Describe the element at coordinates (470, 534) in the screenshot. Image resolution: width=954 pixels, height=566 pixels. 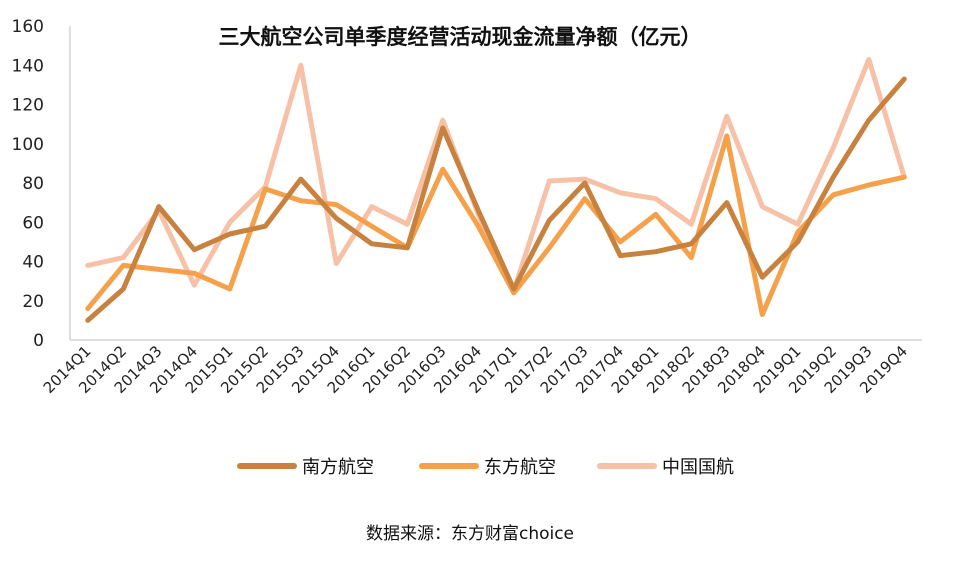
I see `source-note: 数据来源：东方财富choice` at that location.